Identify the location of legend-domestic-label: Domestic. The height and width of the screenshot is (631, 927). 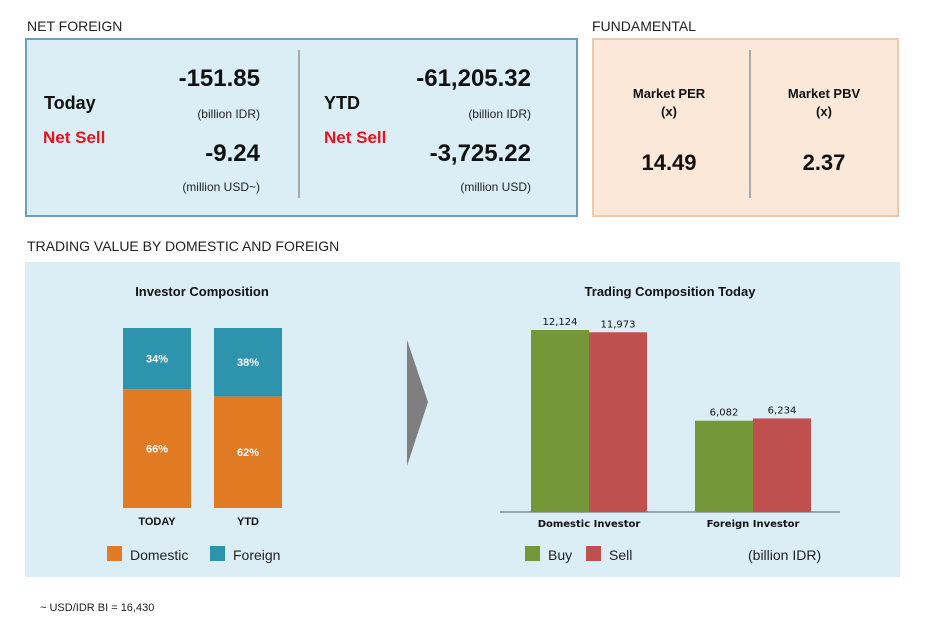
(159, 555).